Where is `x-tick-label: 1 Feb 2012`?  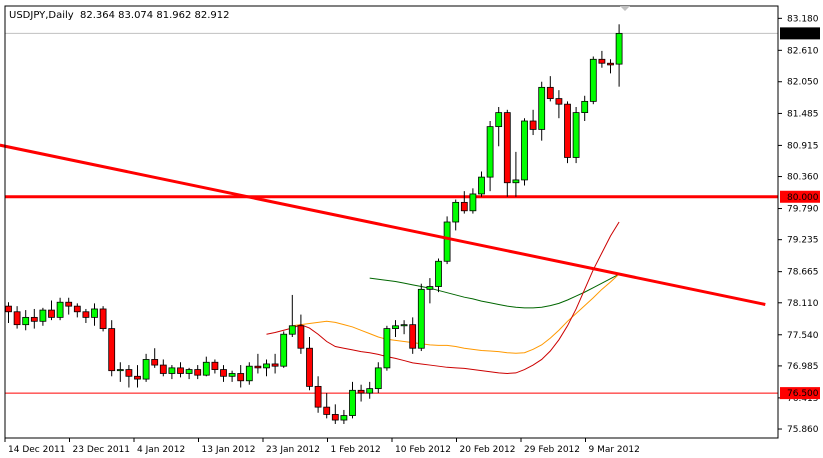 x-tick-label: 1 Feb 2012 is located at coordinates (356, 450).